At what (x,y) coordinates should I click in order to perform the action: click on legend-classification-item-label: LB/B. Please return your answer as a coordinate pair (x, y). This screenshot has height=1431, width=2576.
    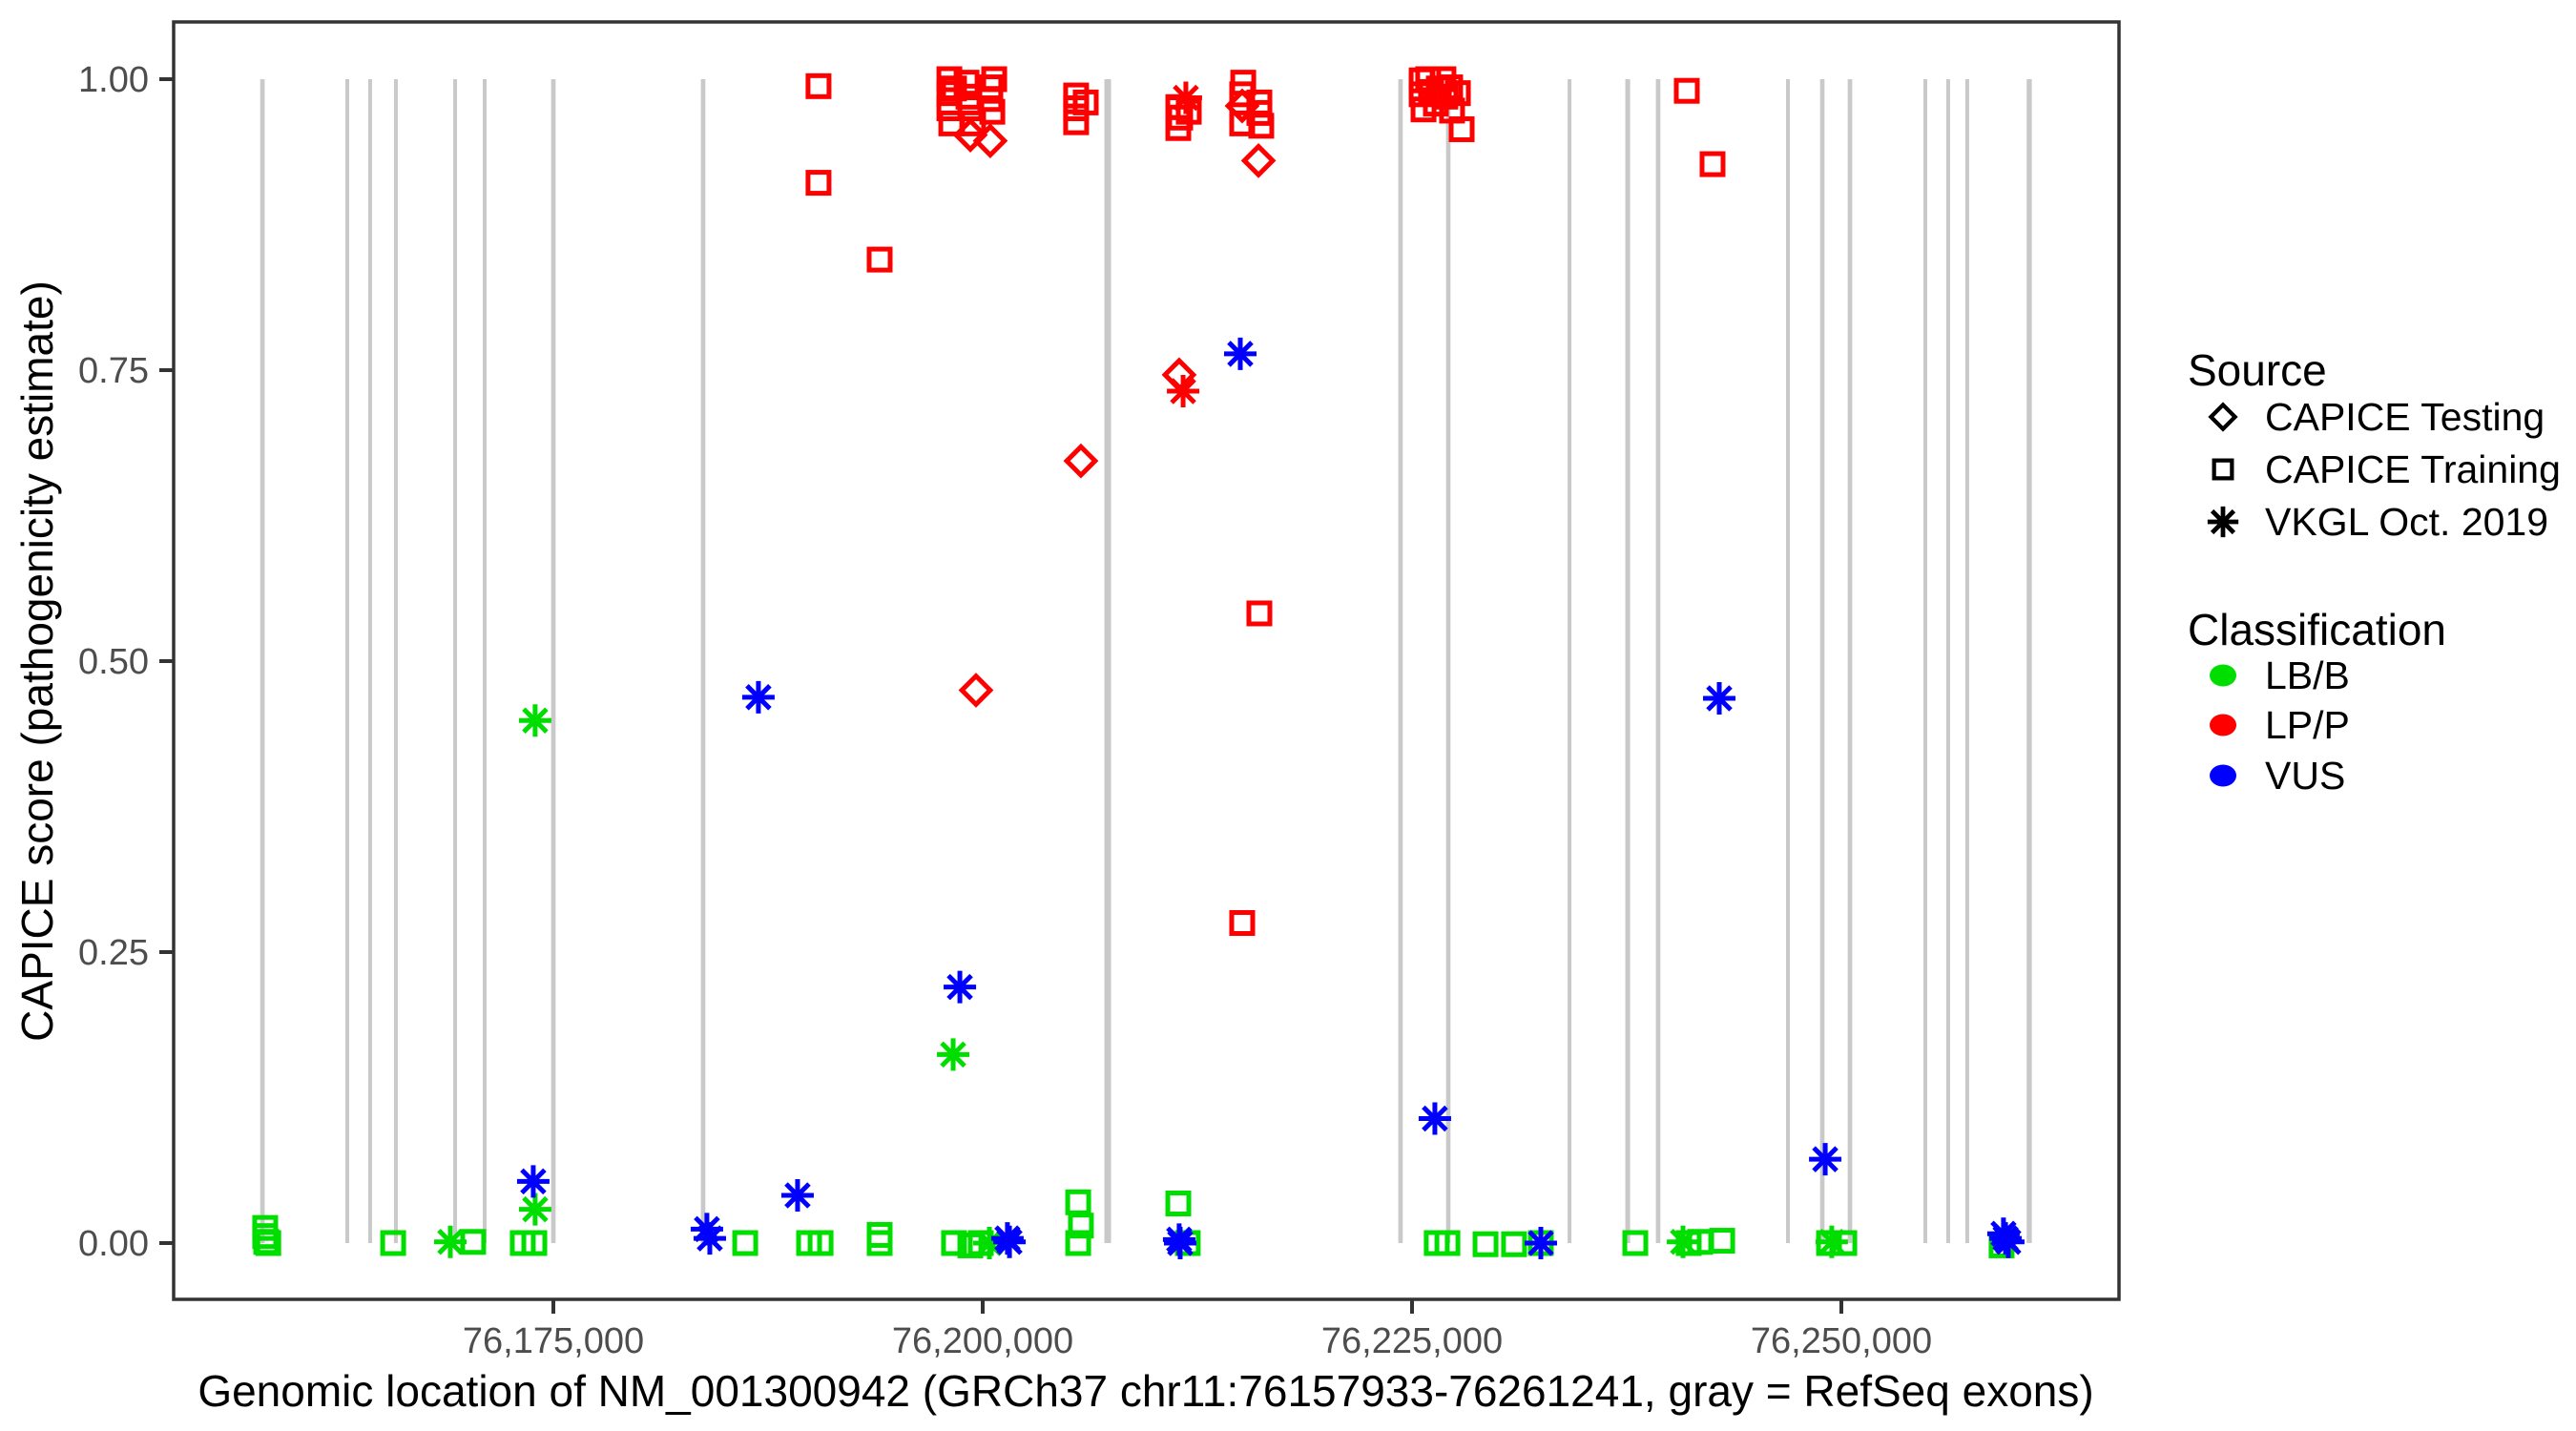
    Looking at the image, I should click on (2307, 675).